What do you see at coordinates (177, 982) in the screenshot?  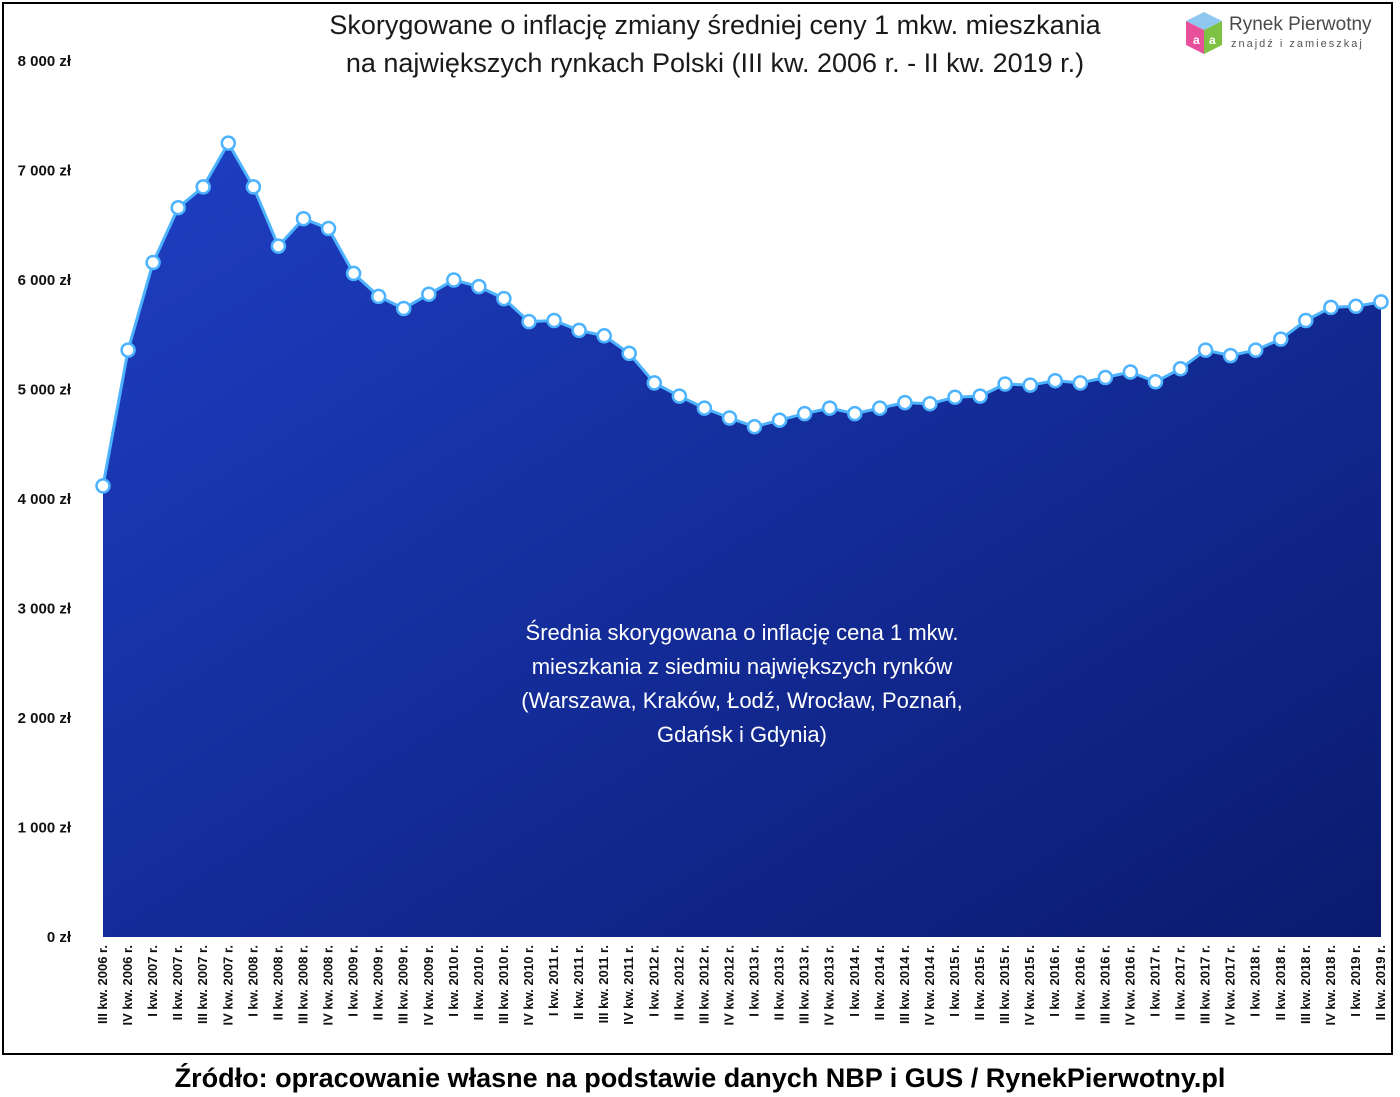 I see `x-tick-label: II kw. 2007 r.` at bounding box center [177, 982].